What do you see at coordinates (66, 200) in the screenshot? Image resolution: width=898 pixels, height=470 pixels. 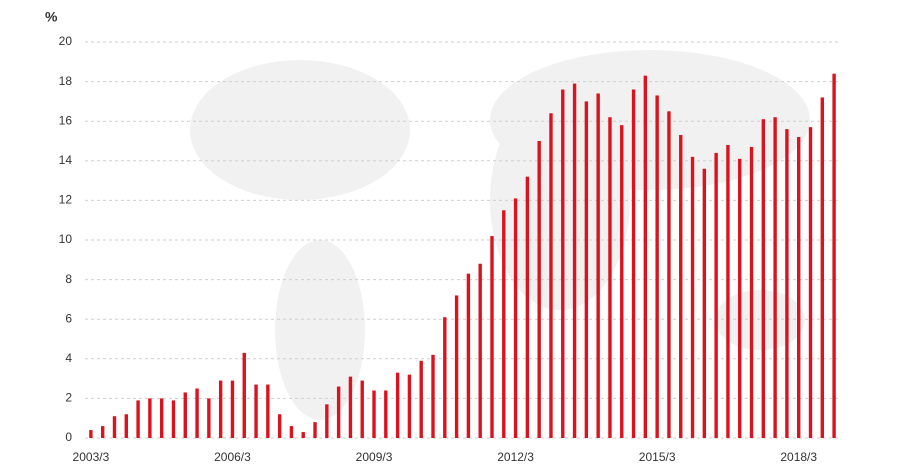 I see `y-tick-label: 12` at bounding box center [66, 200].